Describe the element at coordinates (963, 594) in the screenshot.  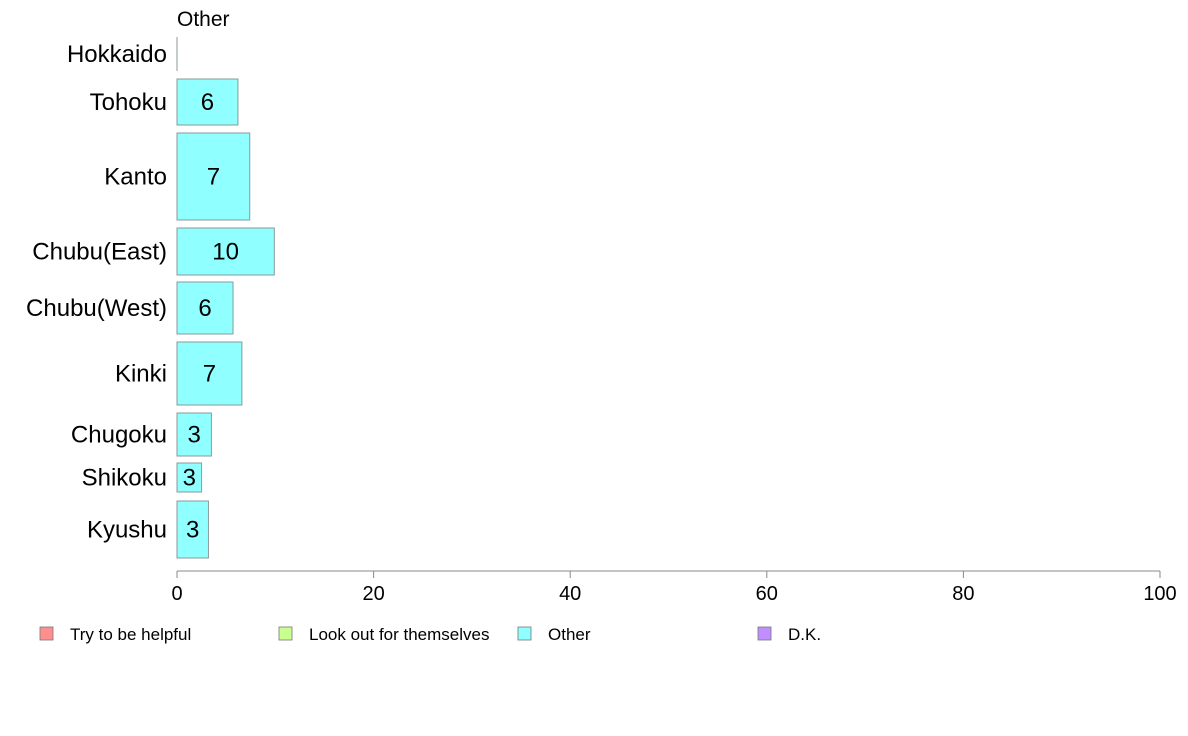
I see `x-tick-label: 80` at that location.